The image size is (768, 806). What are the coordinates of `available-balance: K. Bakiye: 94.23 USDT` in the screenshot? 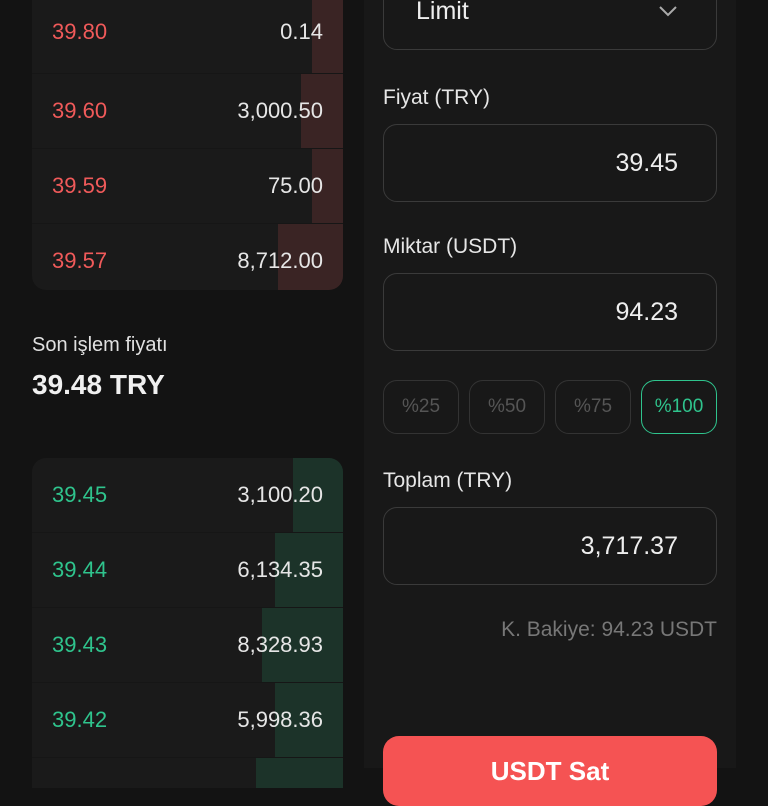 It's located at (609, 629).